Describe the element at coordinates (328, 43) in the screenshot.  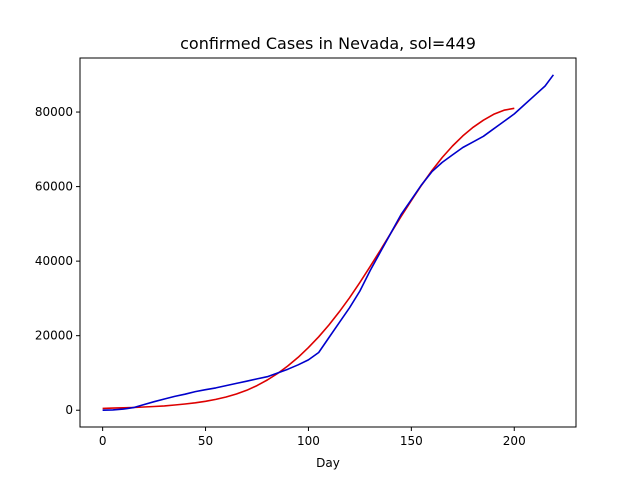
I see `chart-title: confirmed Cases in Nevada, sol=449` at that location.